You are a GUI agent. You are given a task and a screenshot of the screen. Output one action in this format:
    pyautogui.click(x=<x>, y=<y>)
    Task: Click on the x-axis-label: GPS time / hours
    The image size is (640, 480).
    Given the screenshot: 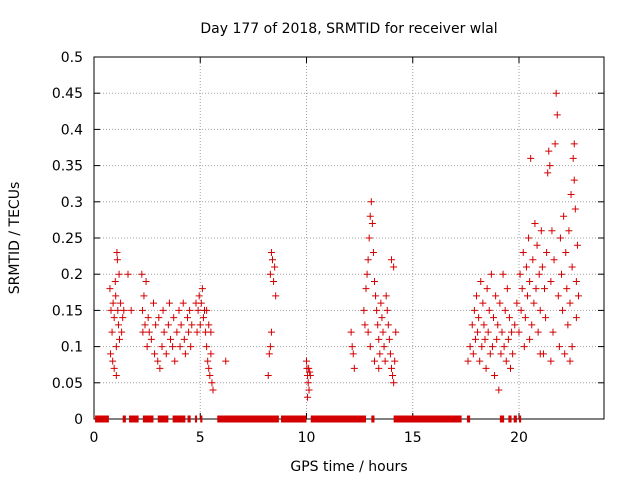 What is the action you would take?
    pyautogui.click(x=348, y=467)
    